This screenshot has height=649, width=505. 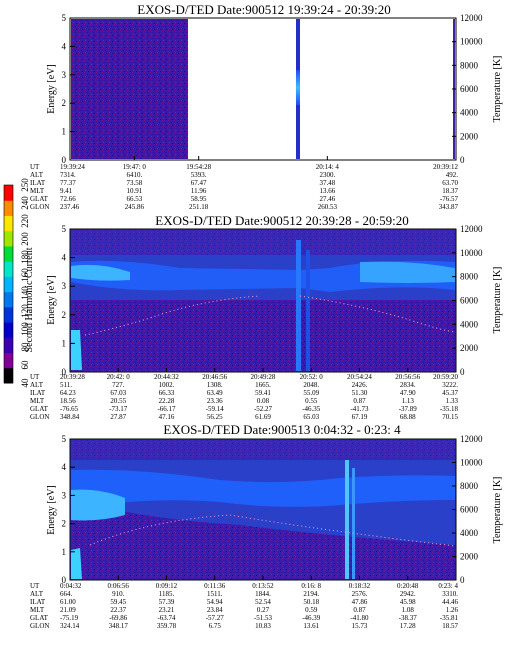 What do you see at coordinates (449, 207) in the screenshot?
I see `orbit-cell-glon: 343.87` at bounding box center [449, 207].